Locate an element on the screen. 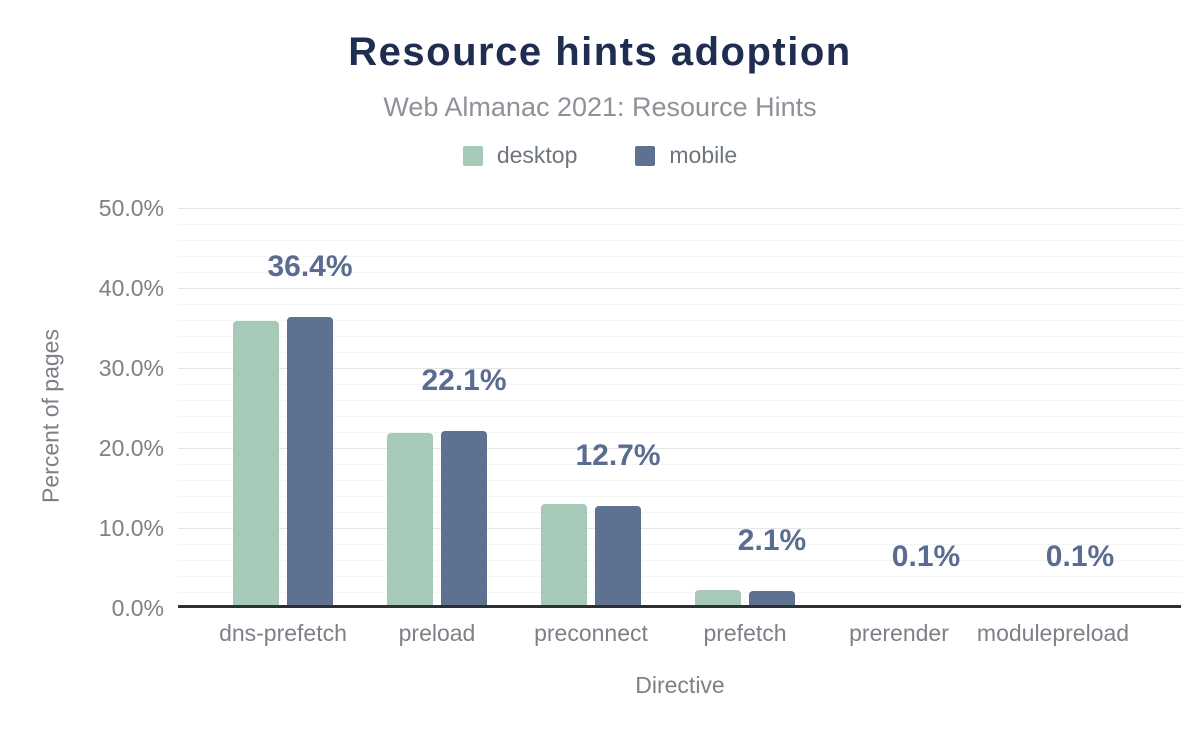 This screenshot has height=742, width=1200. legend-label: mobile is located at coordinates (703, 155).